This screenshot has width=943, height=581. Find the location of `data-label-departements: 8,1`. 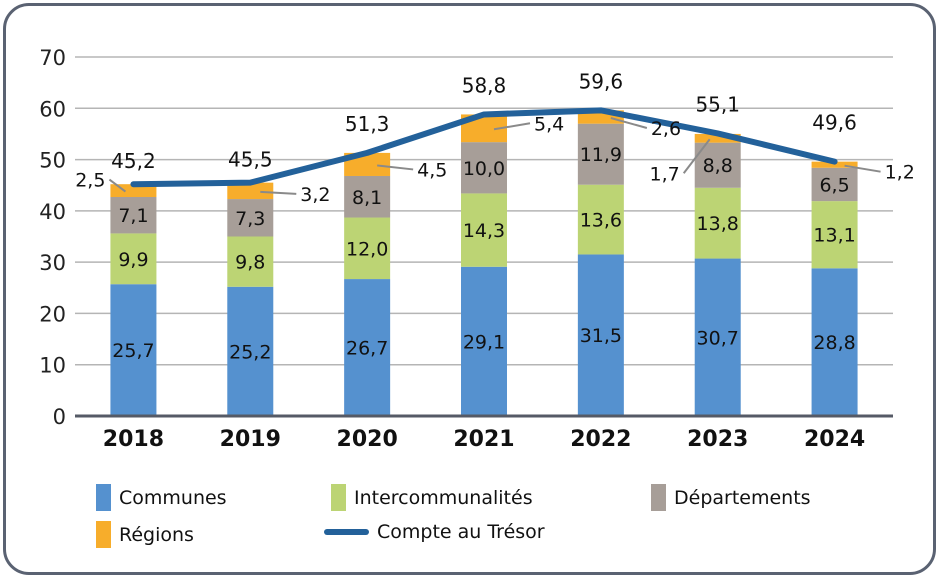

data-label-departements: 8,1 is located at coordinates (367, 198).